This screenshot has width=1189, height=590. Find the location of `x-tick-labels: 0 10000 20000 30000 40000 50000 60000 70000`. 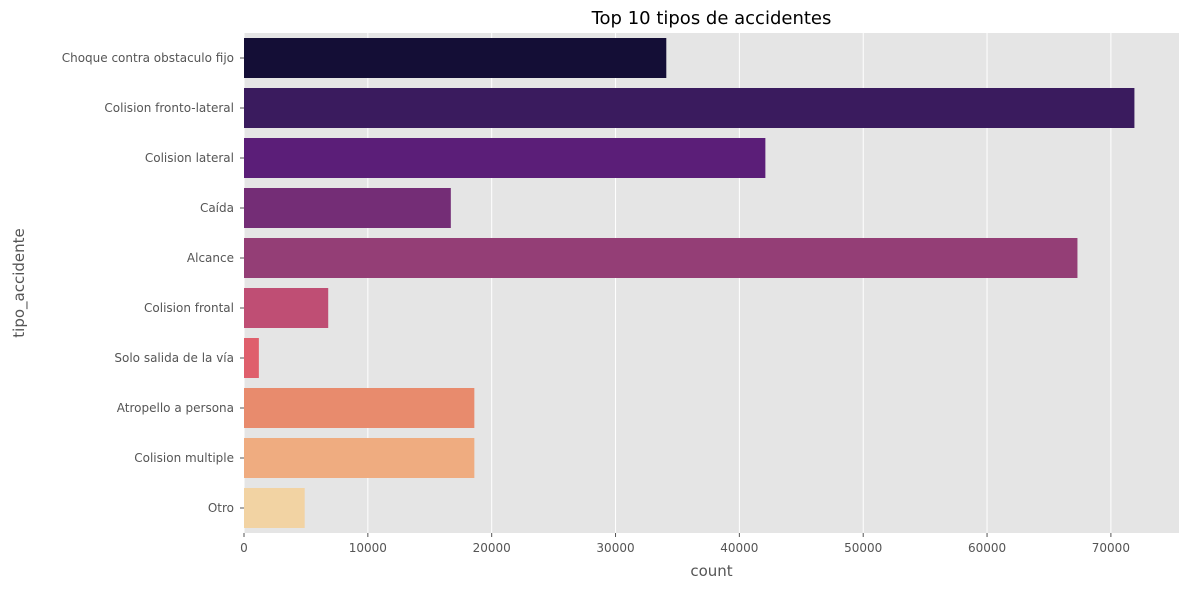

x-tick-labels: 0 10000 20000 30000 40000 50000 60000 70000 is located at coordinates (685, 544).